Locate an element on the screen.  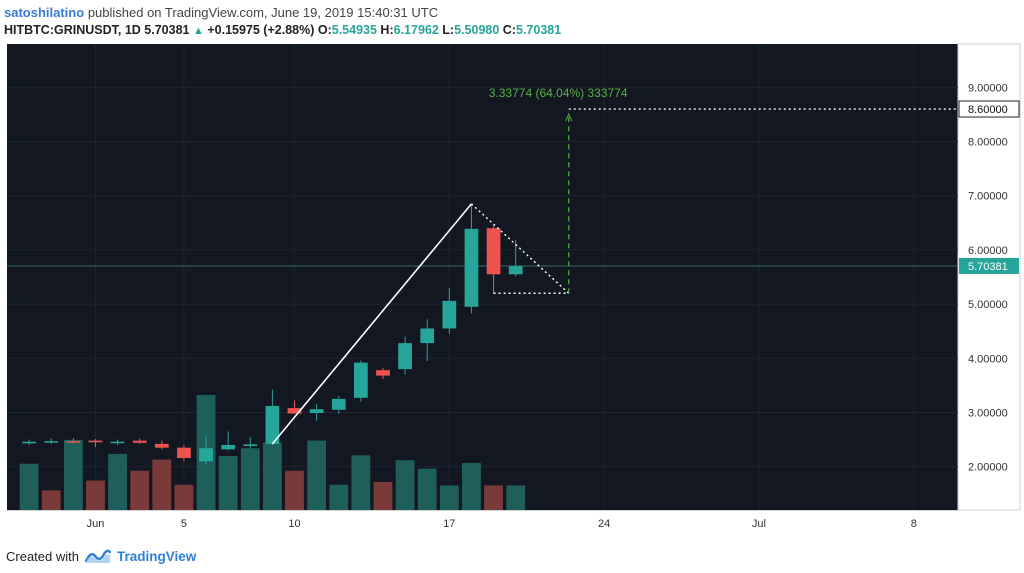
y-tick-label: 3.00000 is located at coordinates (988, 413).